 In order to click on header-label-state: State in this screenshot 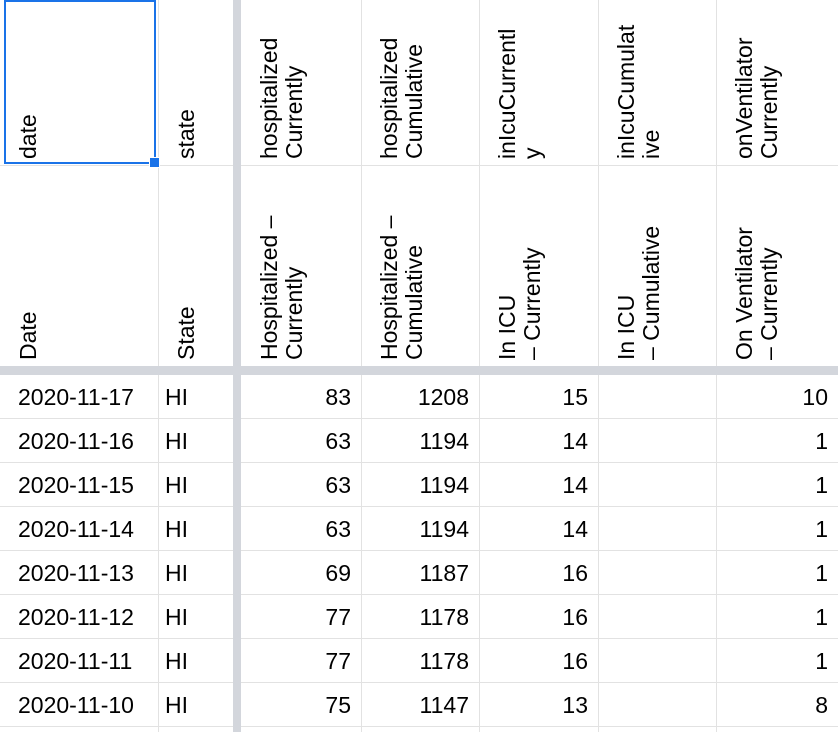, I will do `click(195, 265)`.